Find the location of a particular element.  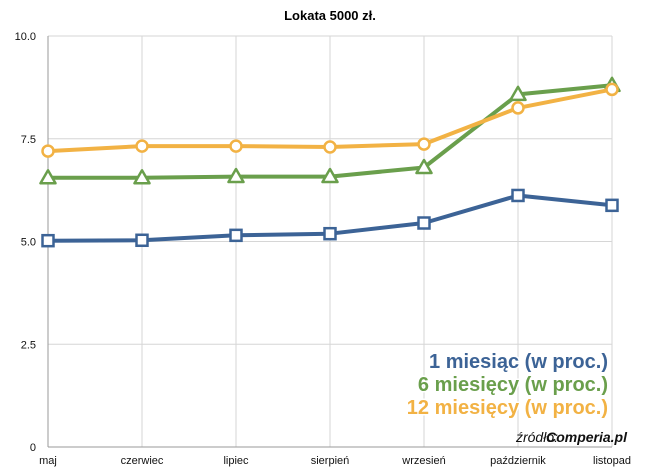

x-tick-label: wrzesień is located at coordinates (423, 461).